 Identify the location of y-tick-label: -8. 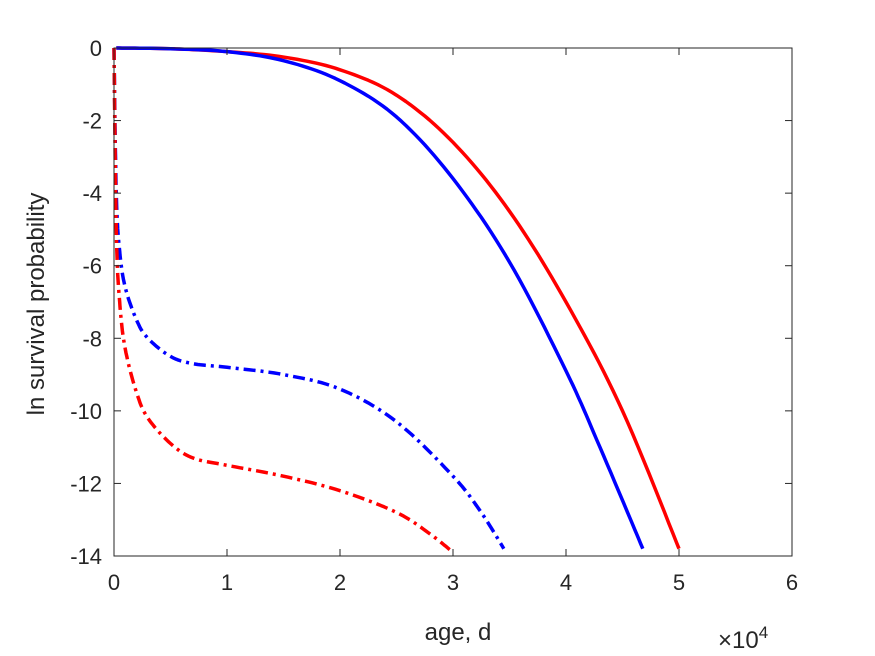
(92, 338).